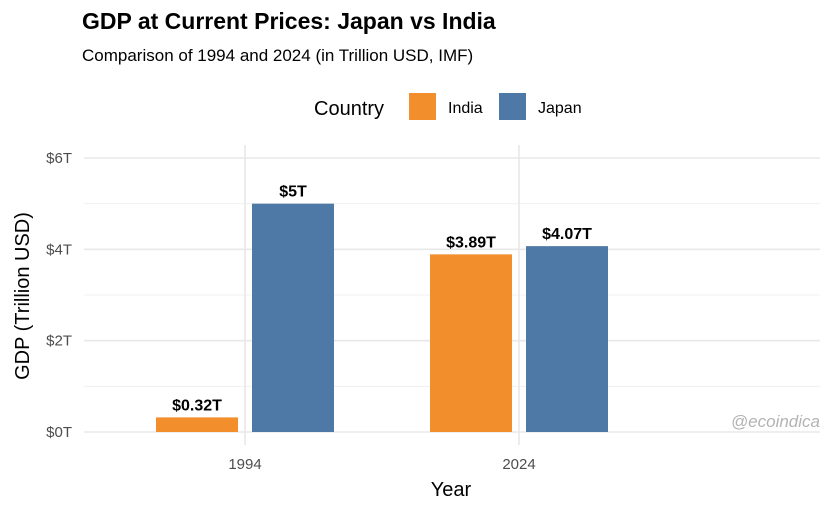  What do you see at coordinates (293, 192) in the screenshot?
I see `bar-value-label: $5T` at bounding box center [293, 192].